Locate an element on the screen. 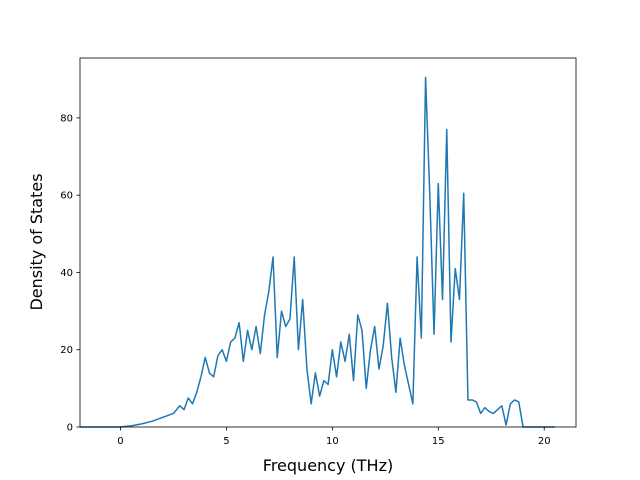  x-tick-label: 10 is located at coordinates (332, 441).